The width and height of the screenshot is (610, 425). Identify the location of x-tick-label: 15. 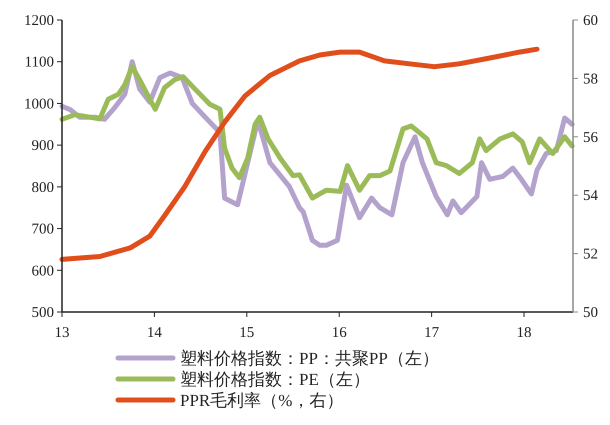
(246, 333).